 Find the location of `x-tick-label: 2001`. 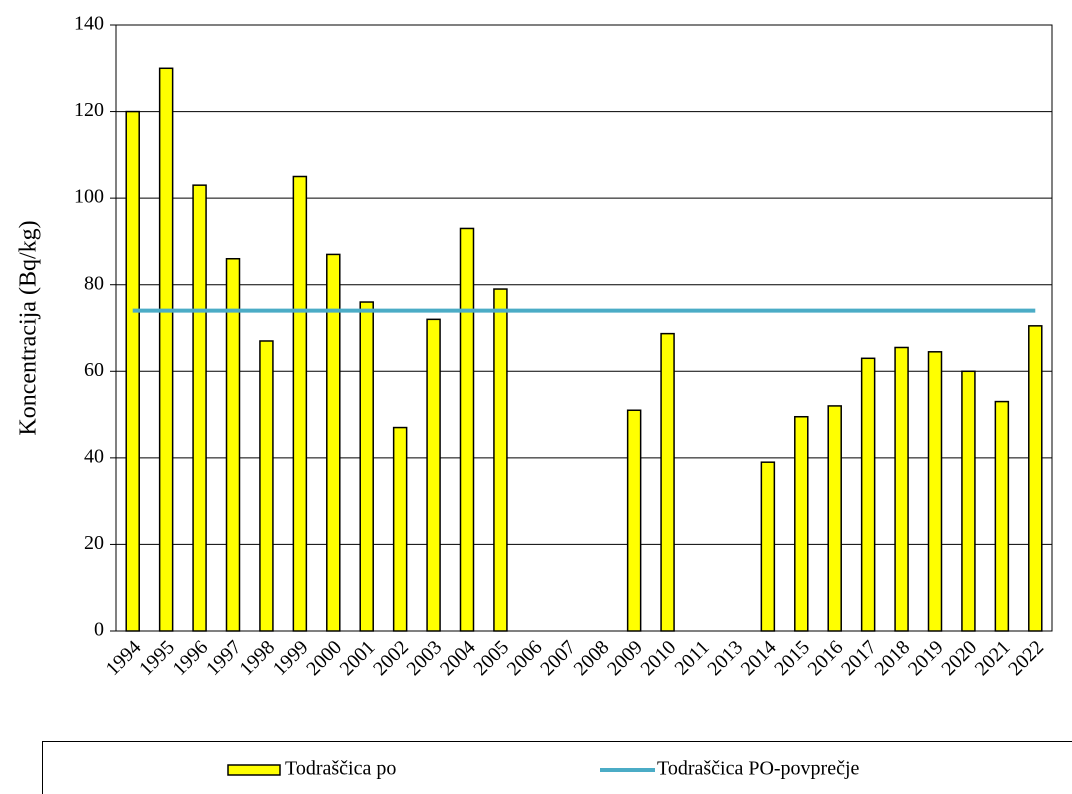

x-tick-label: 2001 is located at coordinates (358, 658).